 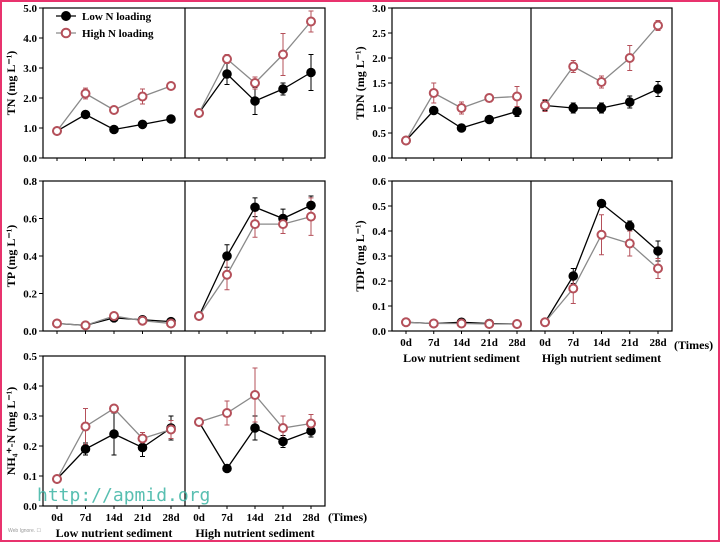 What do you see at coordinates (379, 182) in the screenshot?
I see `tdp-ytick-label: 0.6` at bounding box center [379, 182].